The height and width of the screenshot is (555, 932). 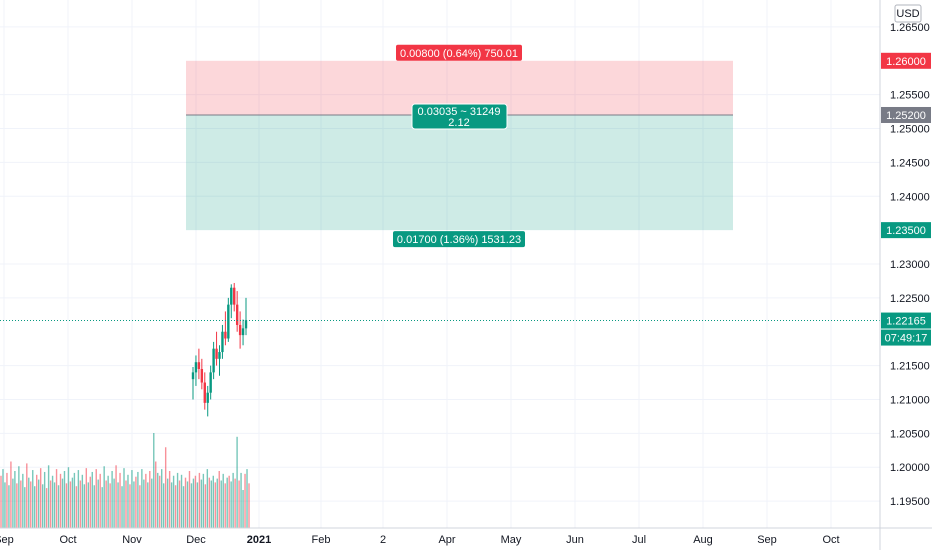 I want to click on y-tick-label: 1.19500, so click(x=910, y=502).